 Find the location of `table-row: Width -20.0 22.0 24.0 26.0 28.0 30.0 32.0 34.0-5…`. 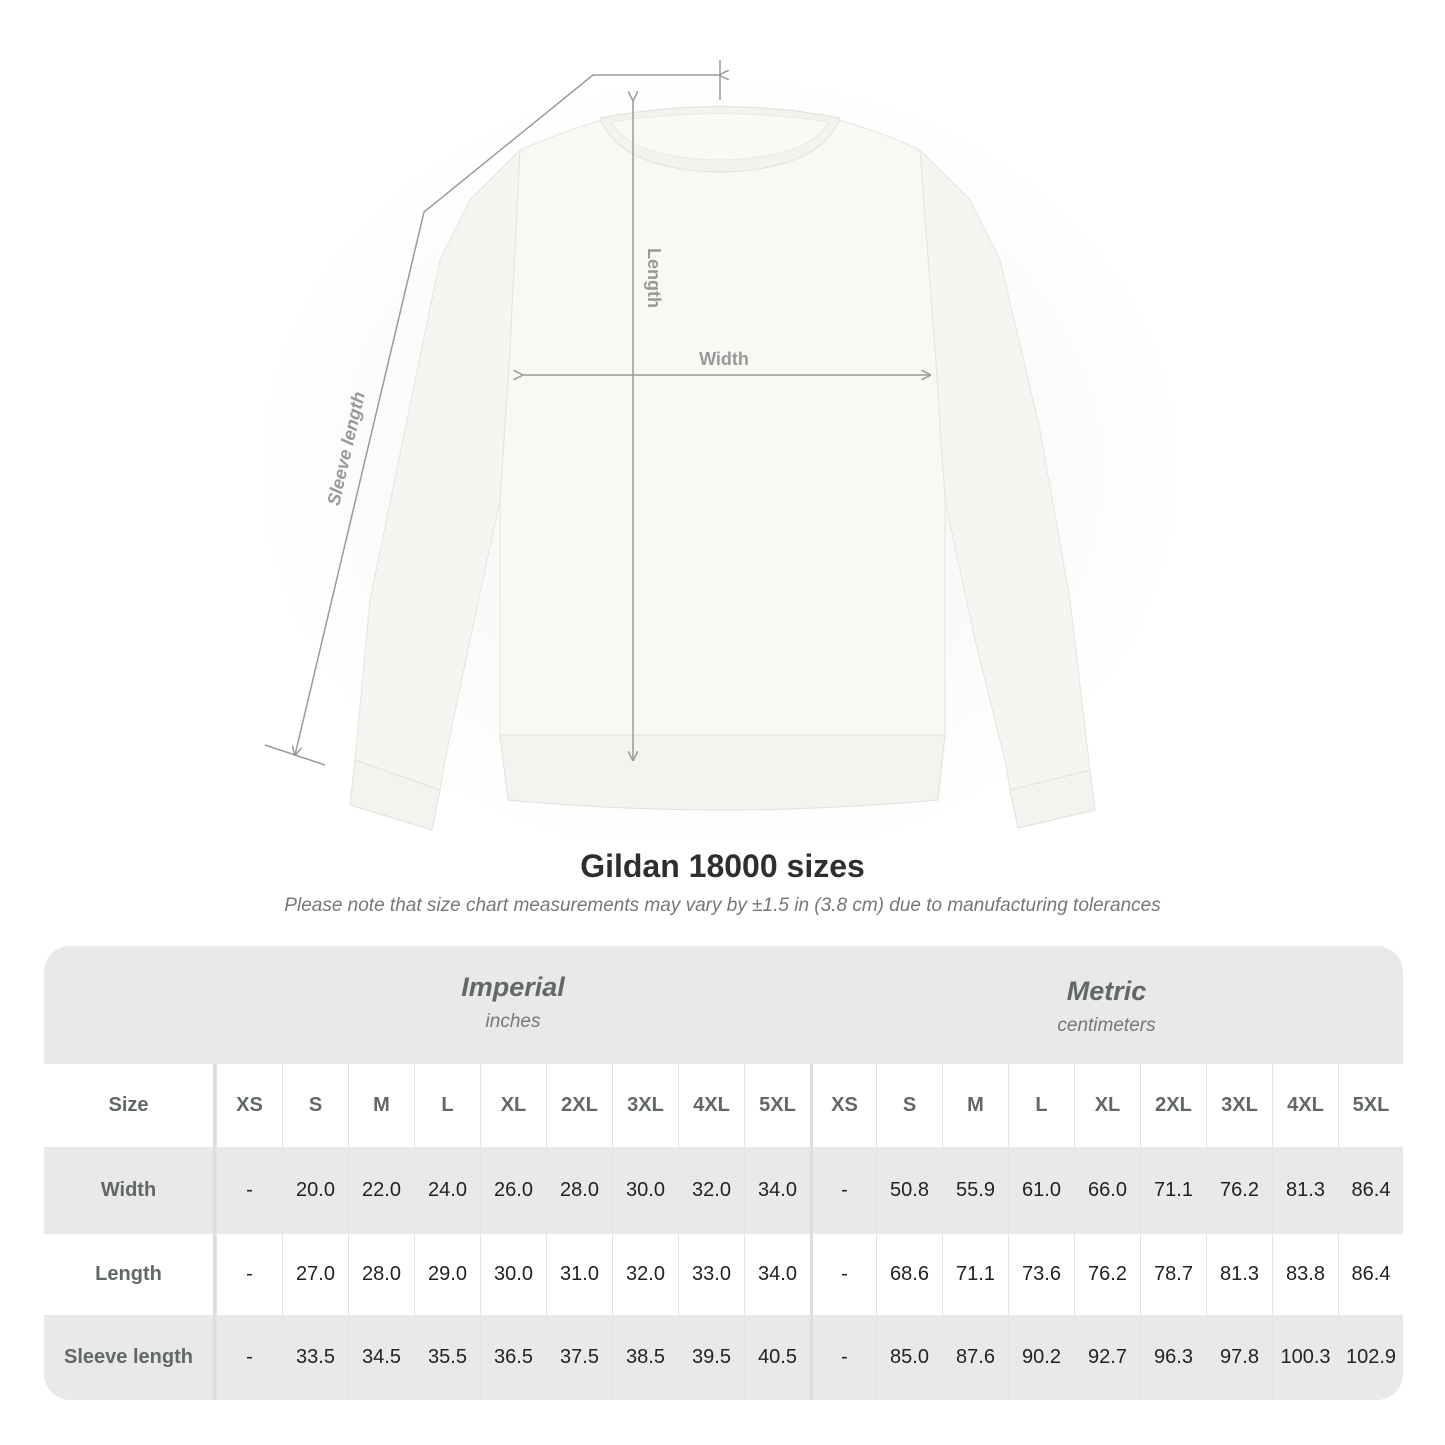

table-row: Width -20.0 22.0 24.0 26.0 28.0 30.0 32.0 34.0-5… is located at coordinates (723, 1190).